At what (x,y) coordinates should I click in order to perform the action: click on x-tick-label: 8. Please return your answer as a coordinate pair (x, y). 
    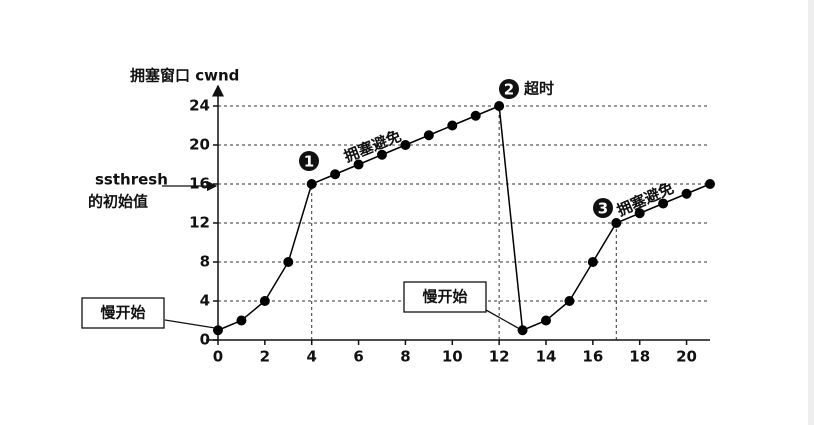
    Looking at the image, I should click on (405, 357).